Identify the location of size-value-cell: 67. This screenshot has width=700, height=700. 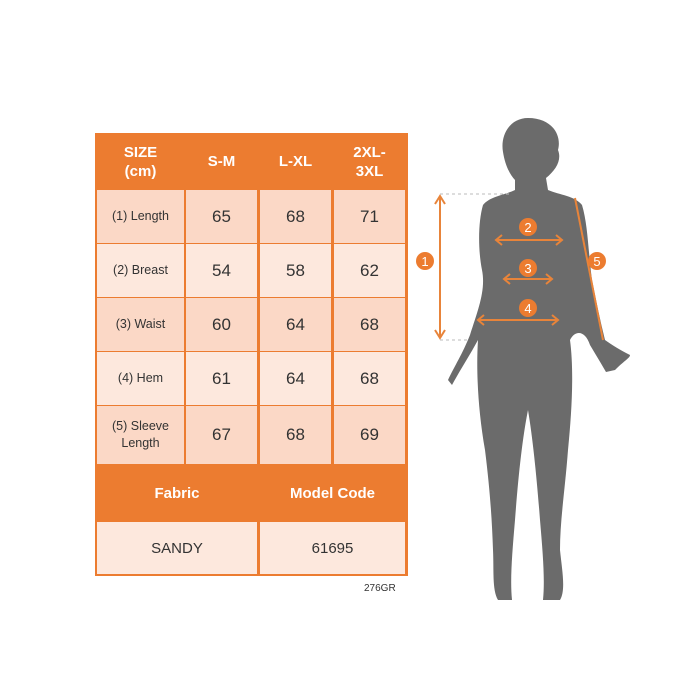
(221, 435).